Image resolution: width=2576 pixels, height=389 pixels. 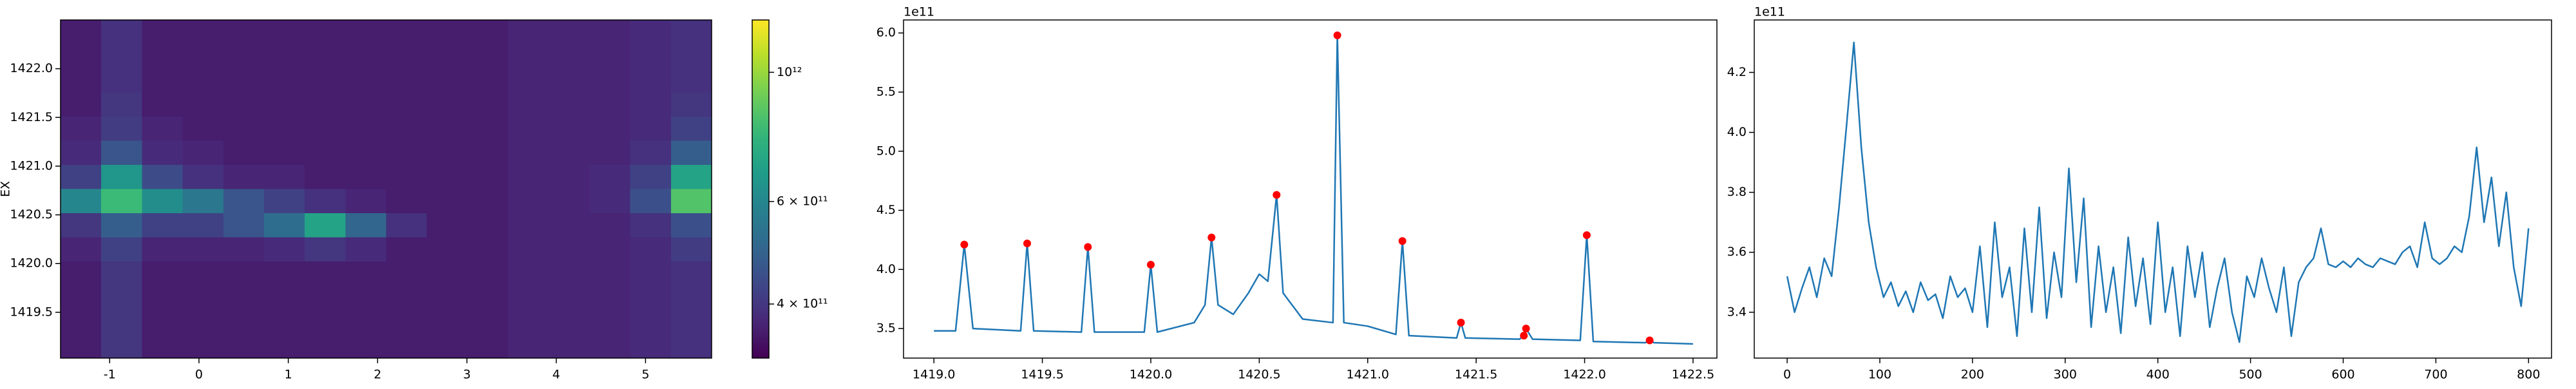 I want to click on y-tick-label: 3.6, so click(x=1737, y=252).